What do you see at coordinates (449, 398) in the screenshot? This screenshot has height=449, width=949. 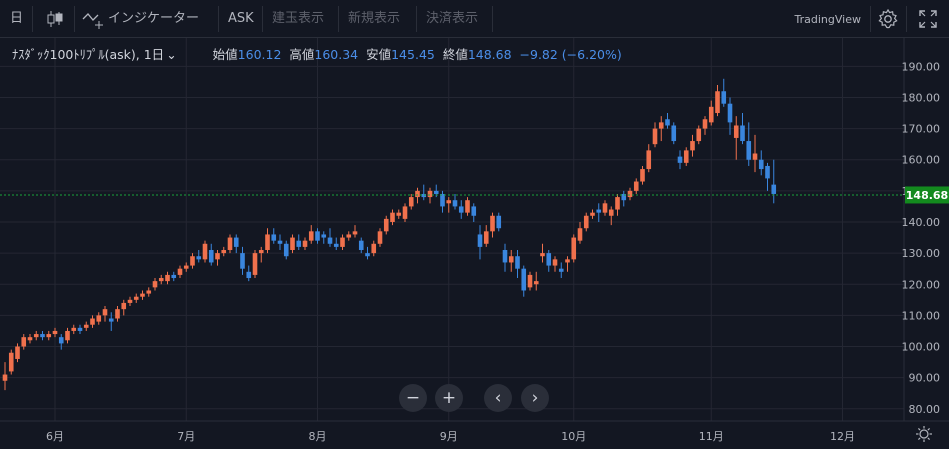 I see `zoom-in-icon: +` at bounding box center [449, 398].